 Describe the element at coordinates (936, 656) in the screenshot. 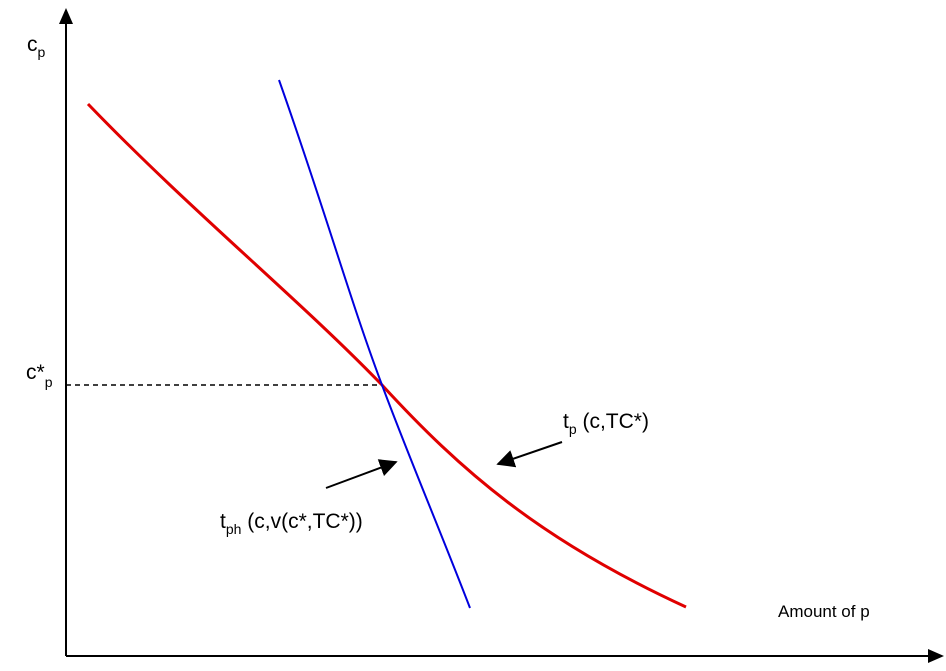

I see `x-axis-arrowhead` at that location.